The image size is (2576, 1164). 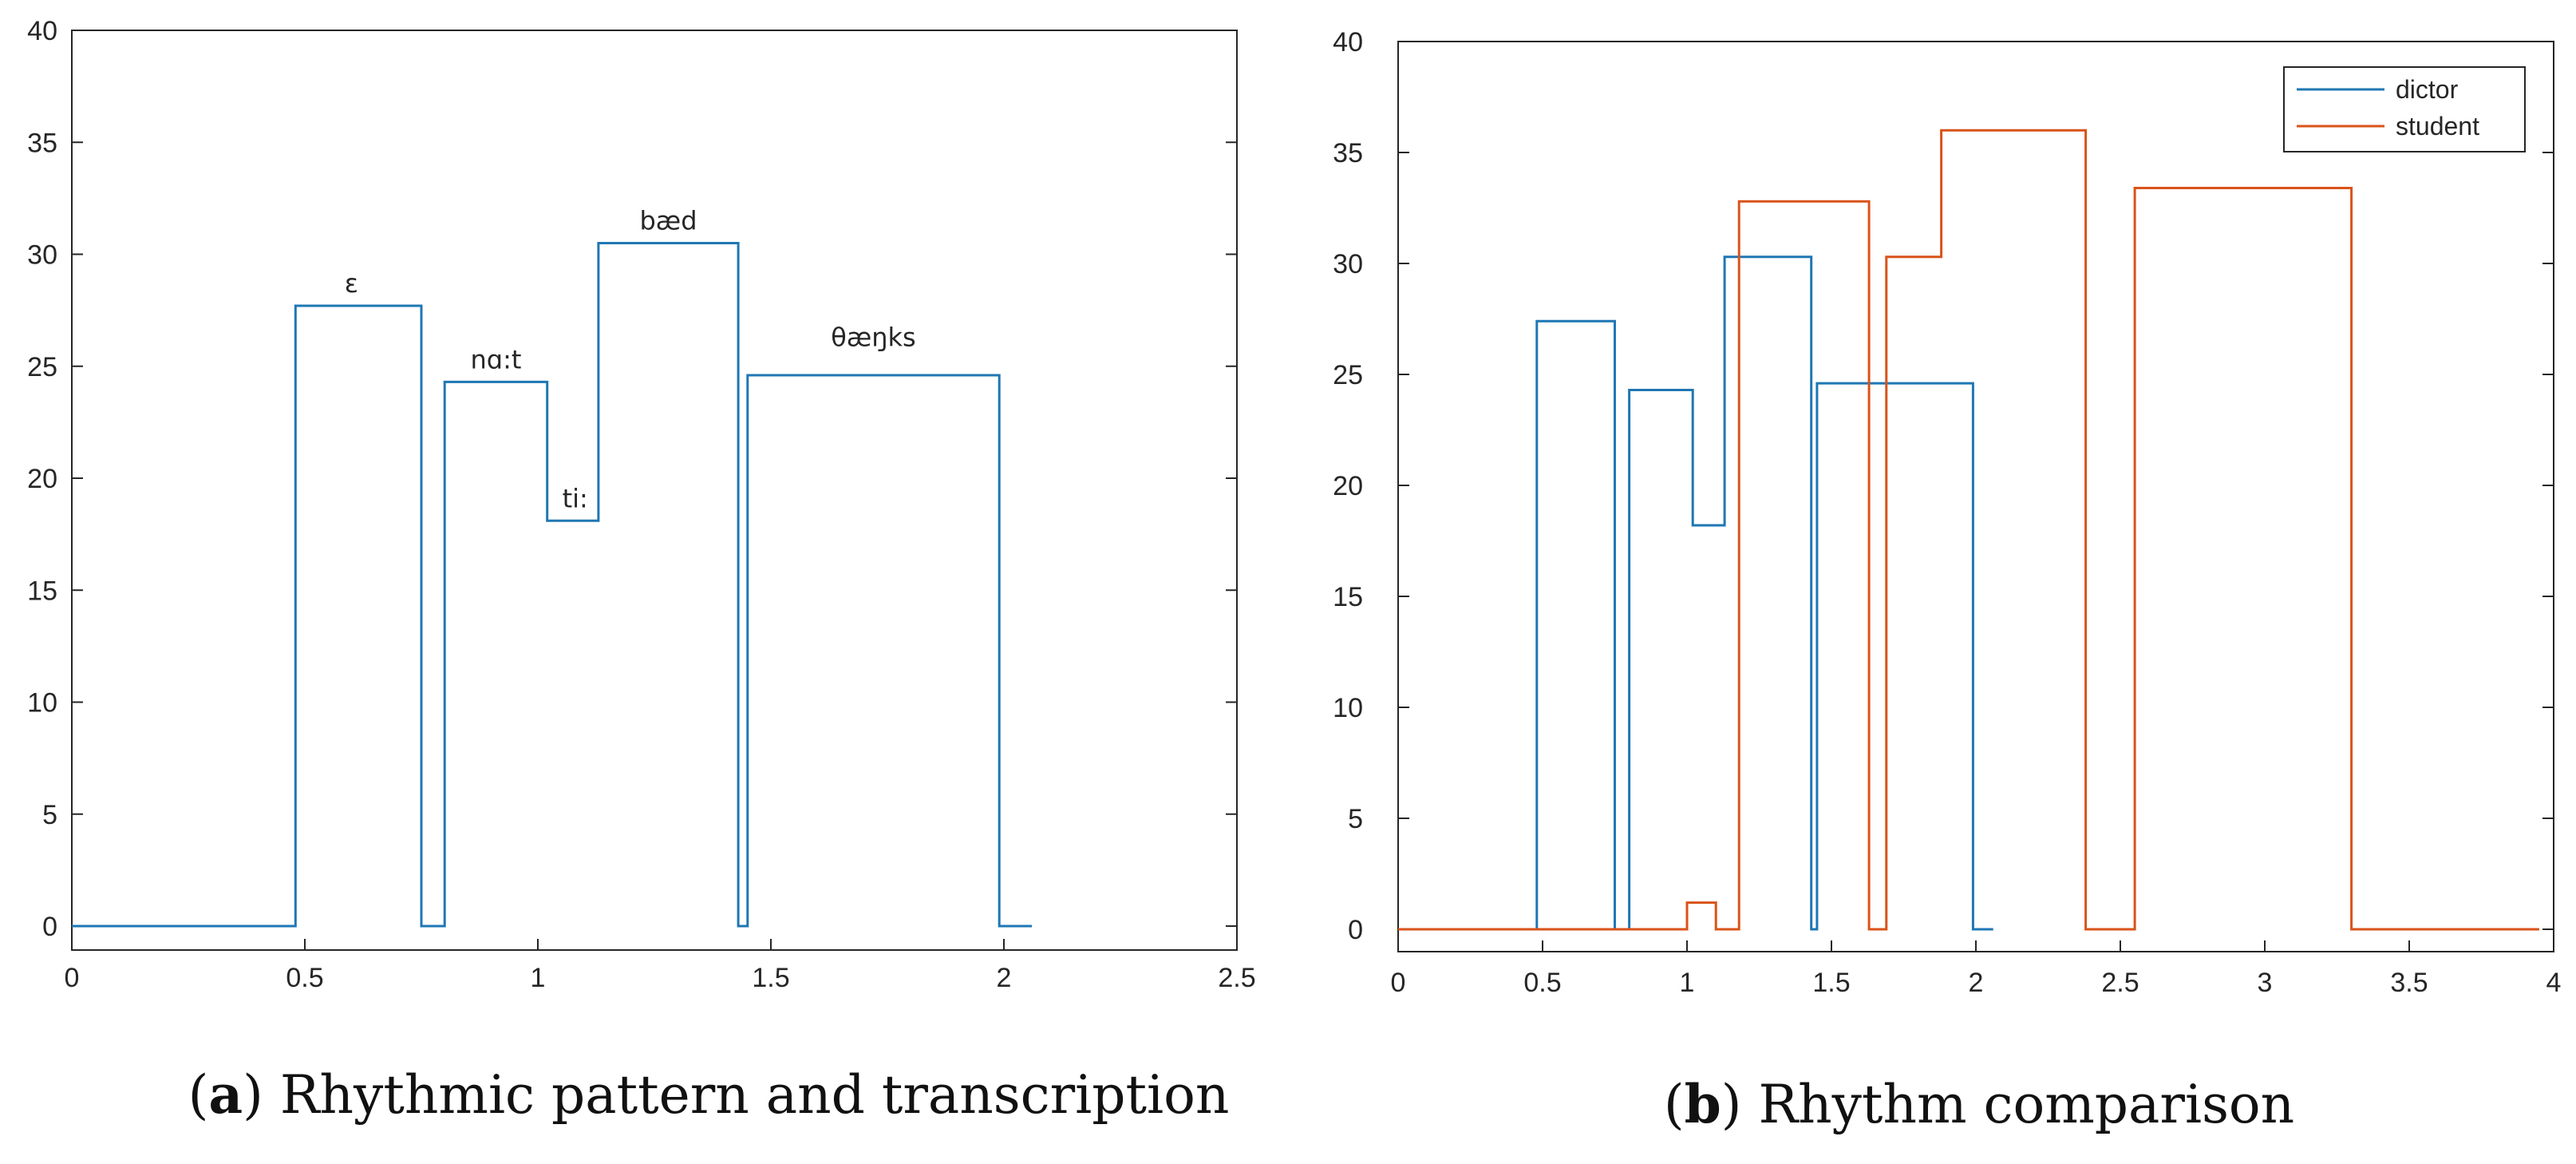 What do you see at coordinates (2007, 1104) in the screenshot?
I see `caption-b-text: ) Rhythm comparison` at bounding box center [2007, 1104].